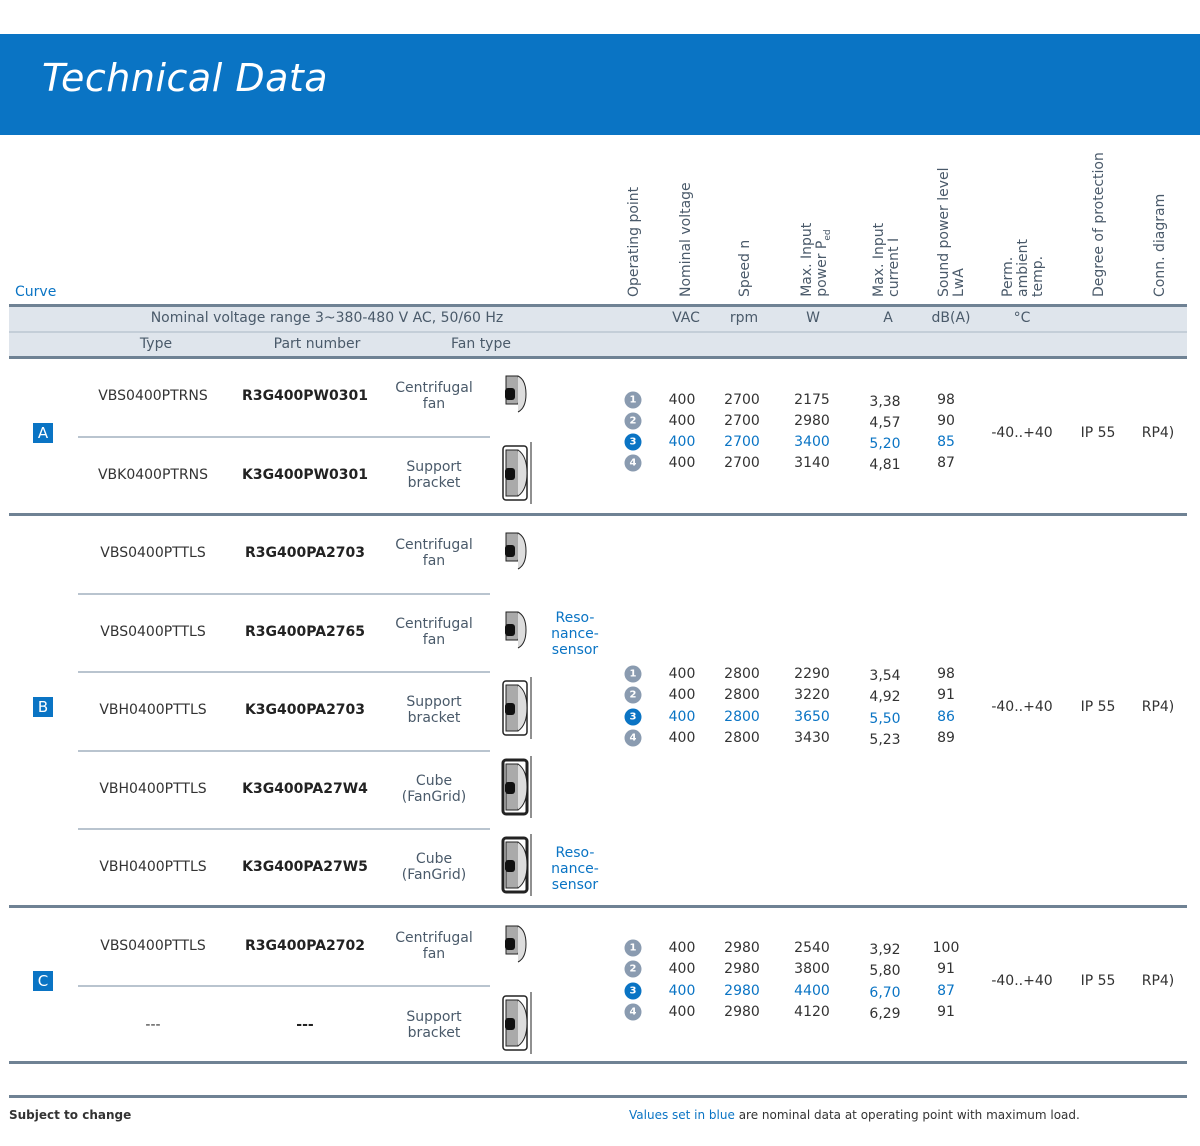 The image size is (1200, 1146). What do you see at coordinates (1022, 981) in the screenshot?
I see `temp-cell: -40..+40` at bounding box center [1022, 981].